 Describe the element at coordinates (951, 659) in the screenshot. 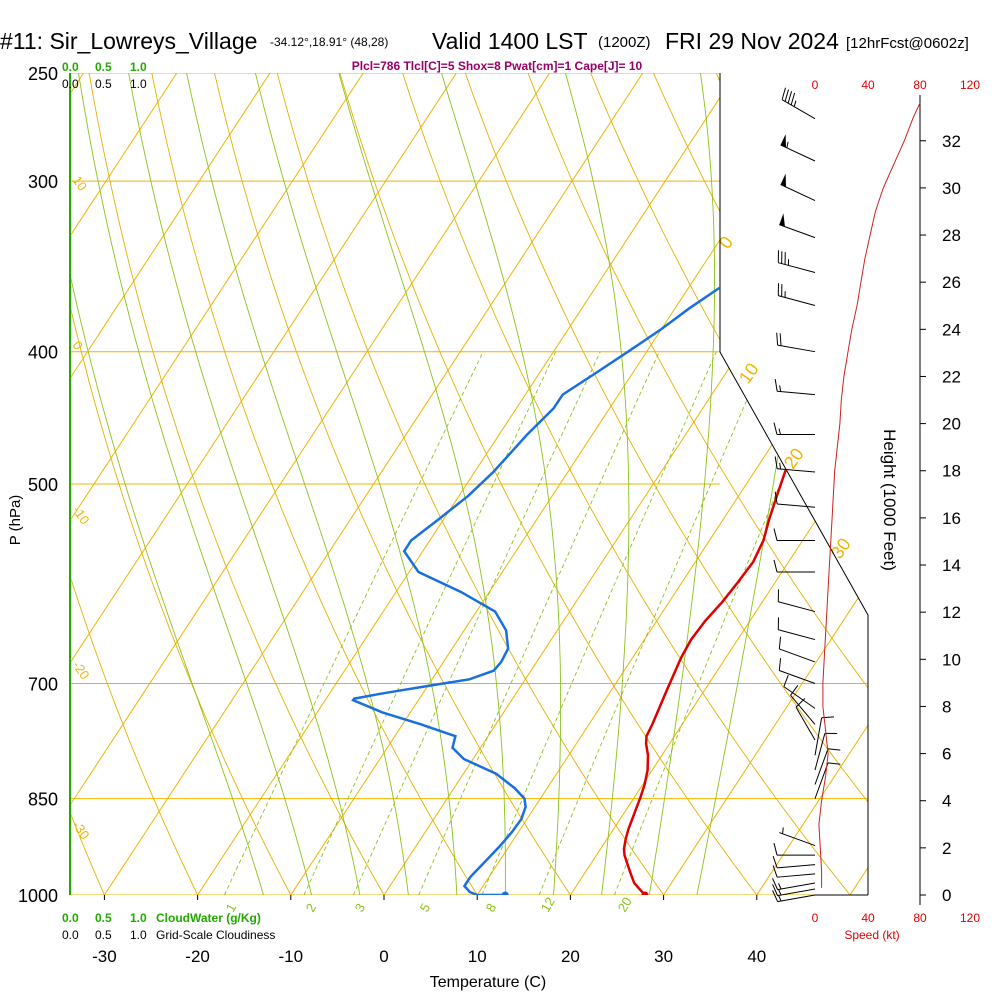

I see `height-tick-10: 10` at that location.